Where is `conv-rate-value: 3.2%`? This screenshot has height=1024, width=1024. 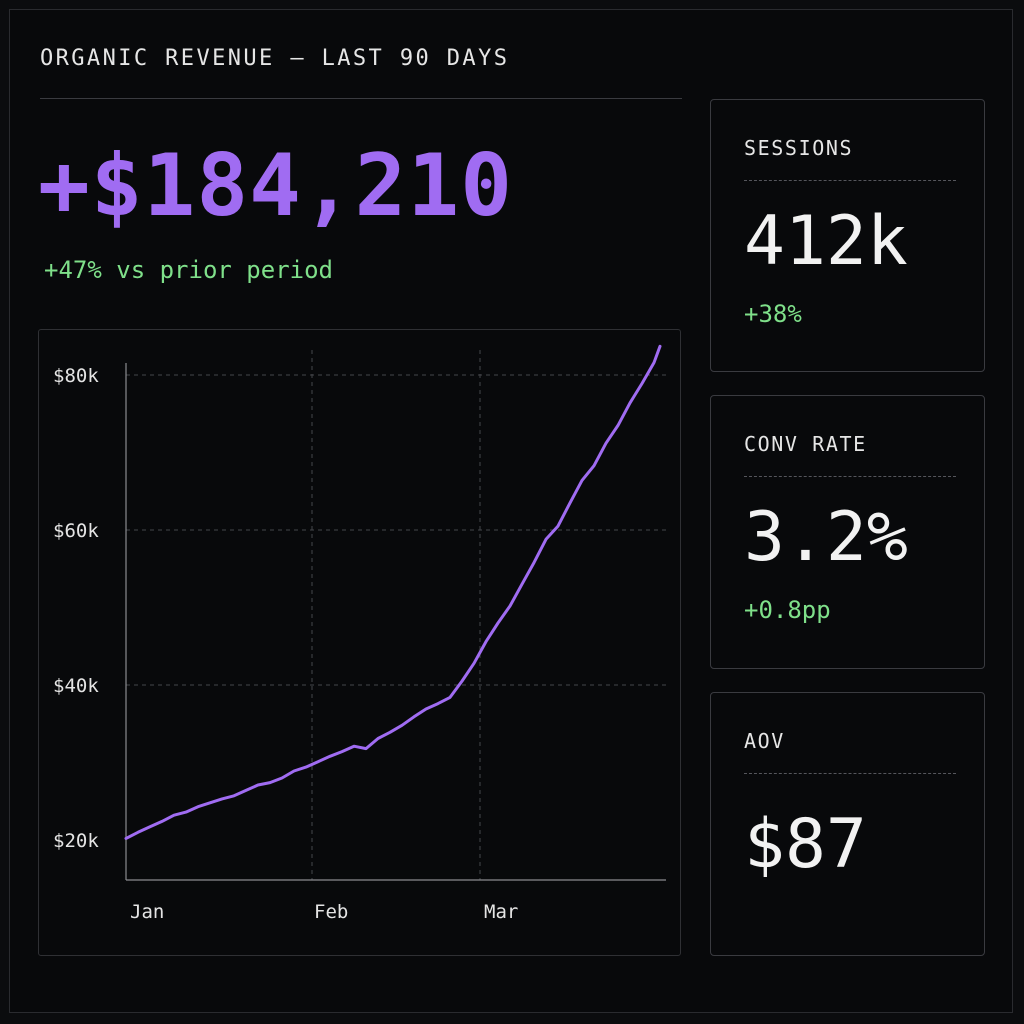
conv-rate-value: 3.2% is located at coordinates (826, 537).